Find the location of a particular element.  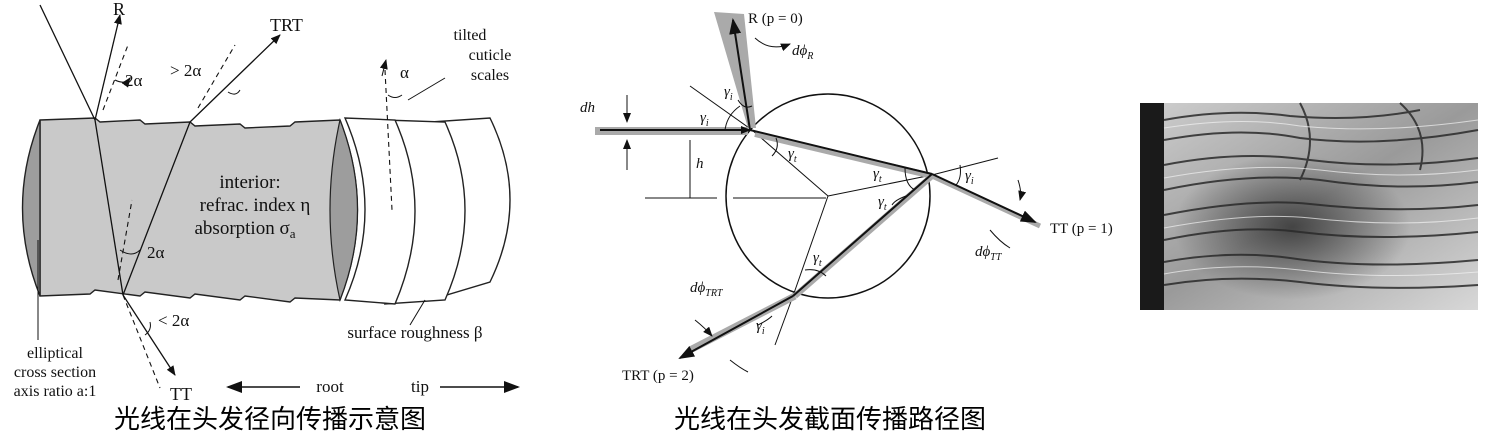

caption-left: 光线在头发径向传播示意图 is located at coordinates (270, 420).